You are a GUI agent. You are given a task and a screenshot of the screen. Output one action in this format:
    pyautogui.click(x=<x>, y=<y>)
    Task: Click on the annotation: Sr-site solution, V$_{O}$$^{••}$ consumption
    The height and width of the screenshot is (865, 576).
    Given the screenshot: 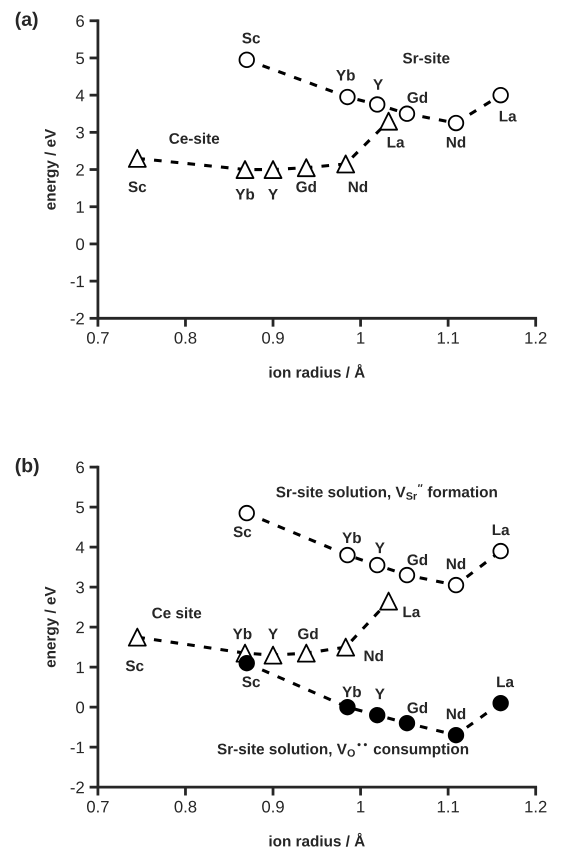 What is the action you would take?
    pyautogui.click(x=342, y=750)
    